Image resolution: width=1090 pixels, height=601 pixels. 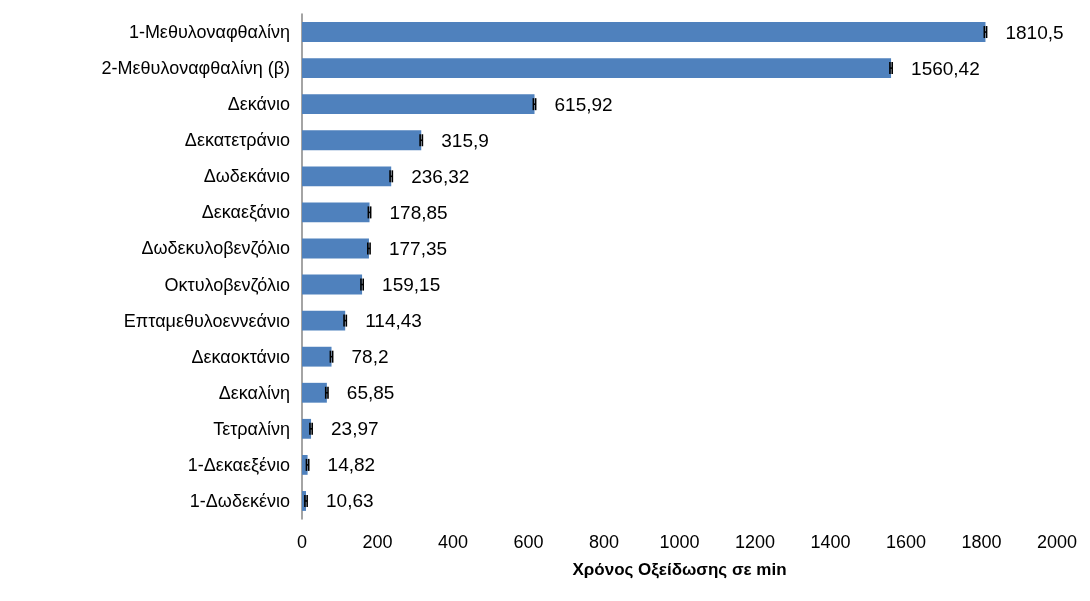 I want to click on data-label: 1560,42, so click(x=945, y=68).